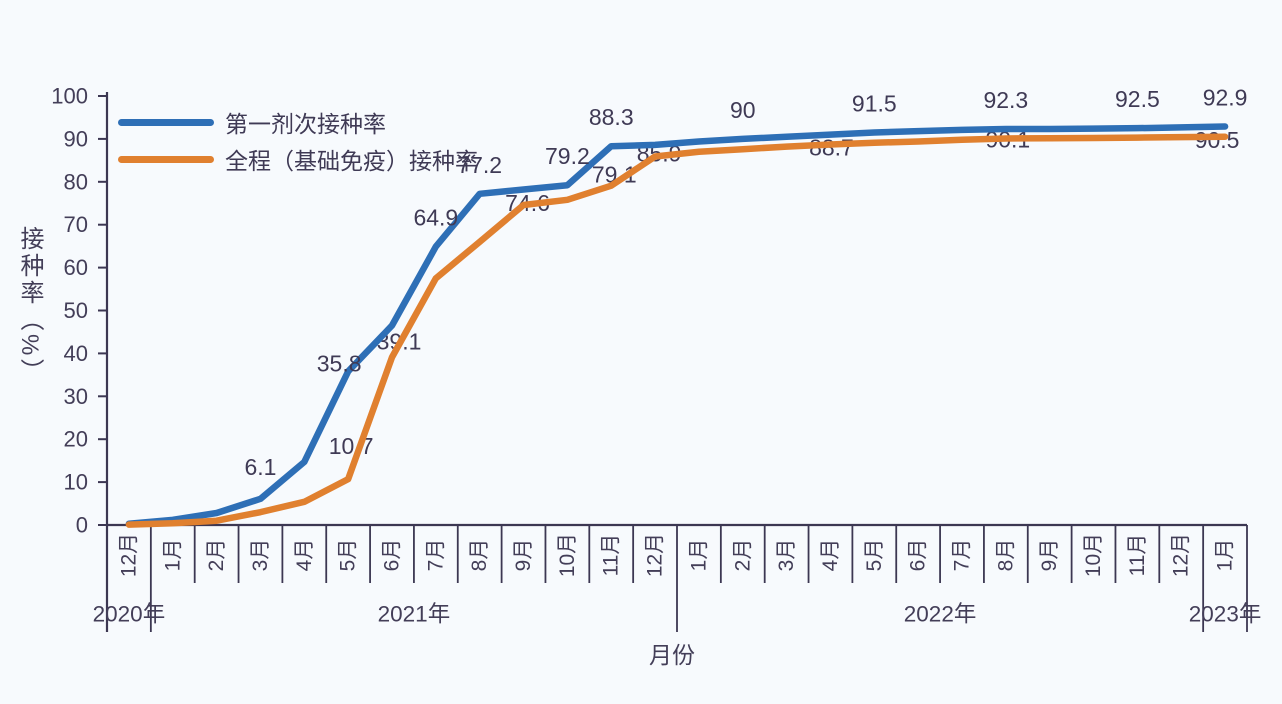 Image resolution: width=1282 pixels, height=704 pixels. Describe the element at coordinates (298, 140) in the screenshot. I see `legend: 第一剂次接种率 全程（基础免疫）接种率` at that location.